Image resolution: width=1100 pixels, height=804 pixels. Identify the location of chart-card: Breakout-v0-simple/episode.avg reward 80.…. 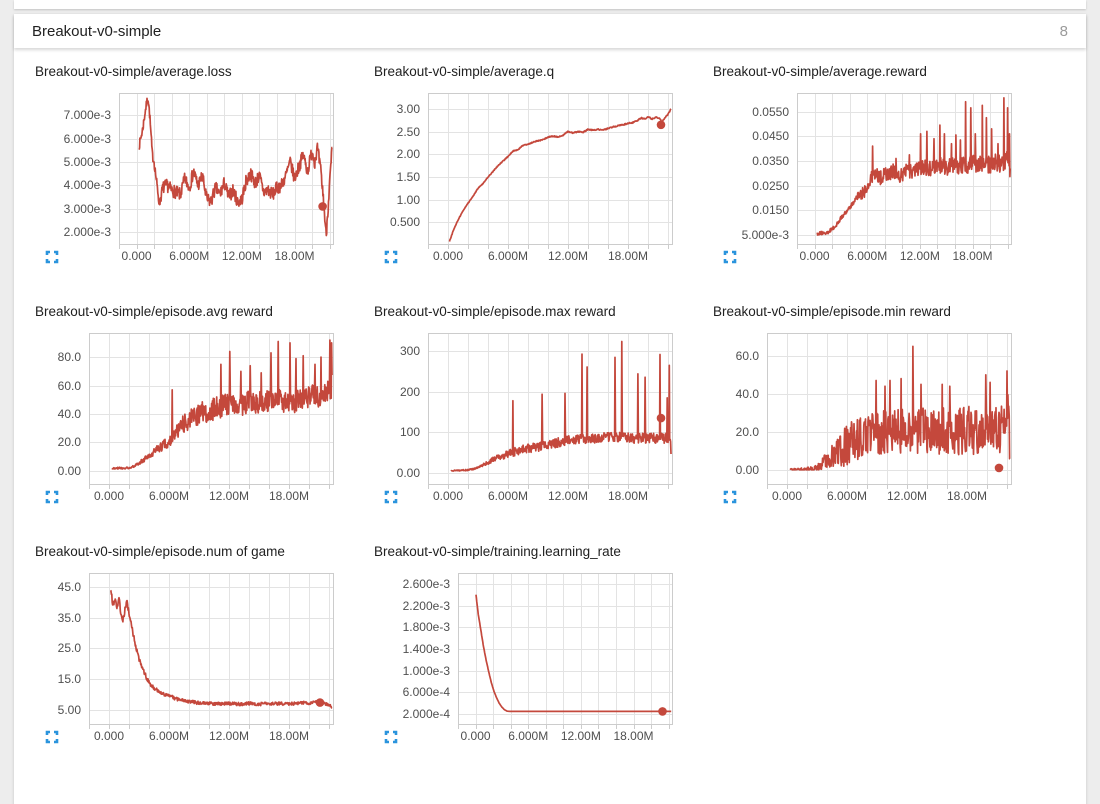
(204, 420).